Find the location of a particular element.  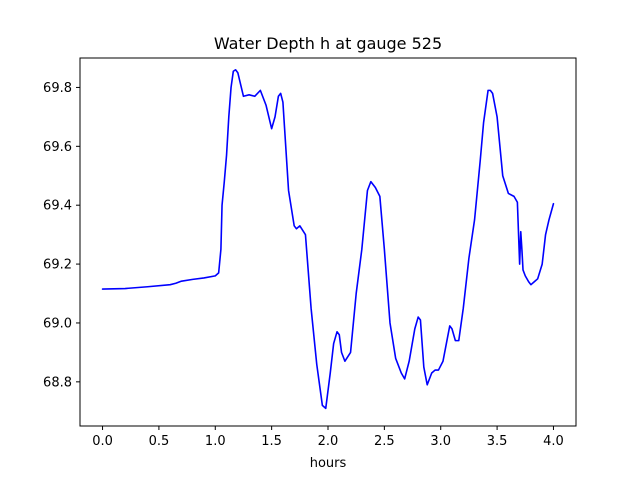

y-tick-label: 69.6 is located at coordinates (57, 147).